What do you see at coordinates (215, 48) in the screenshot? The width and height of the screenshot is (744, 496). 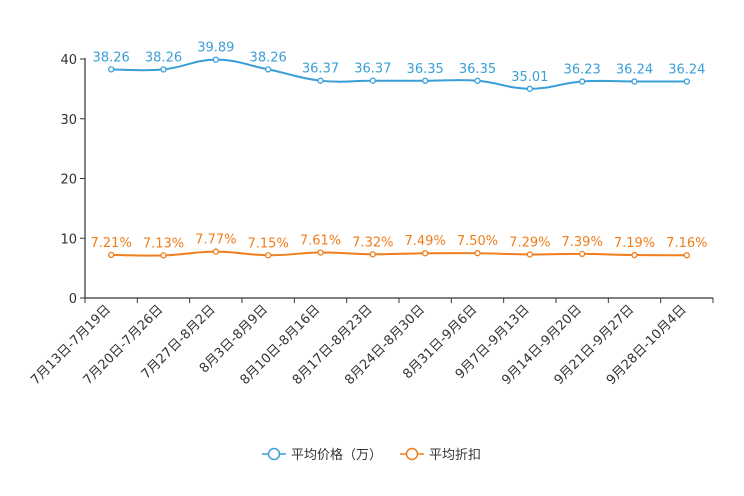 I see `data-label: 39.89` at bounding box center [215, 48].